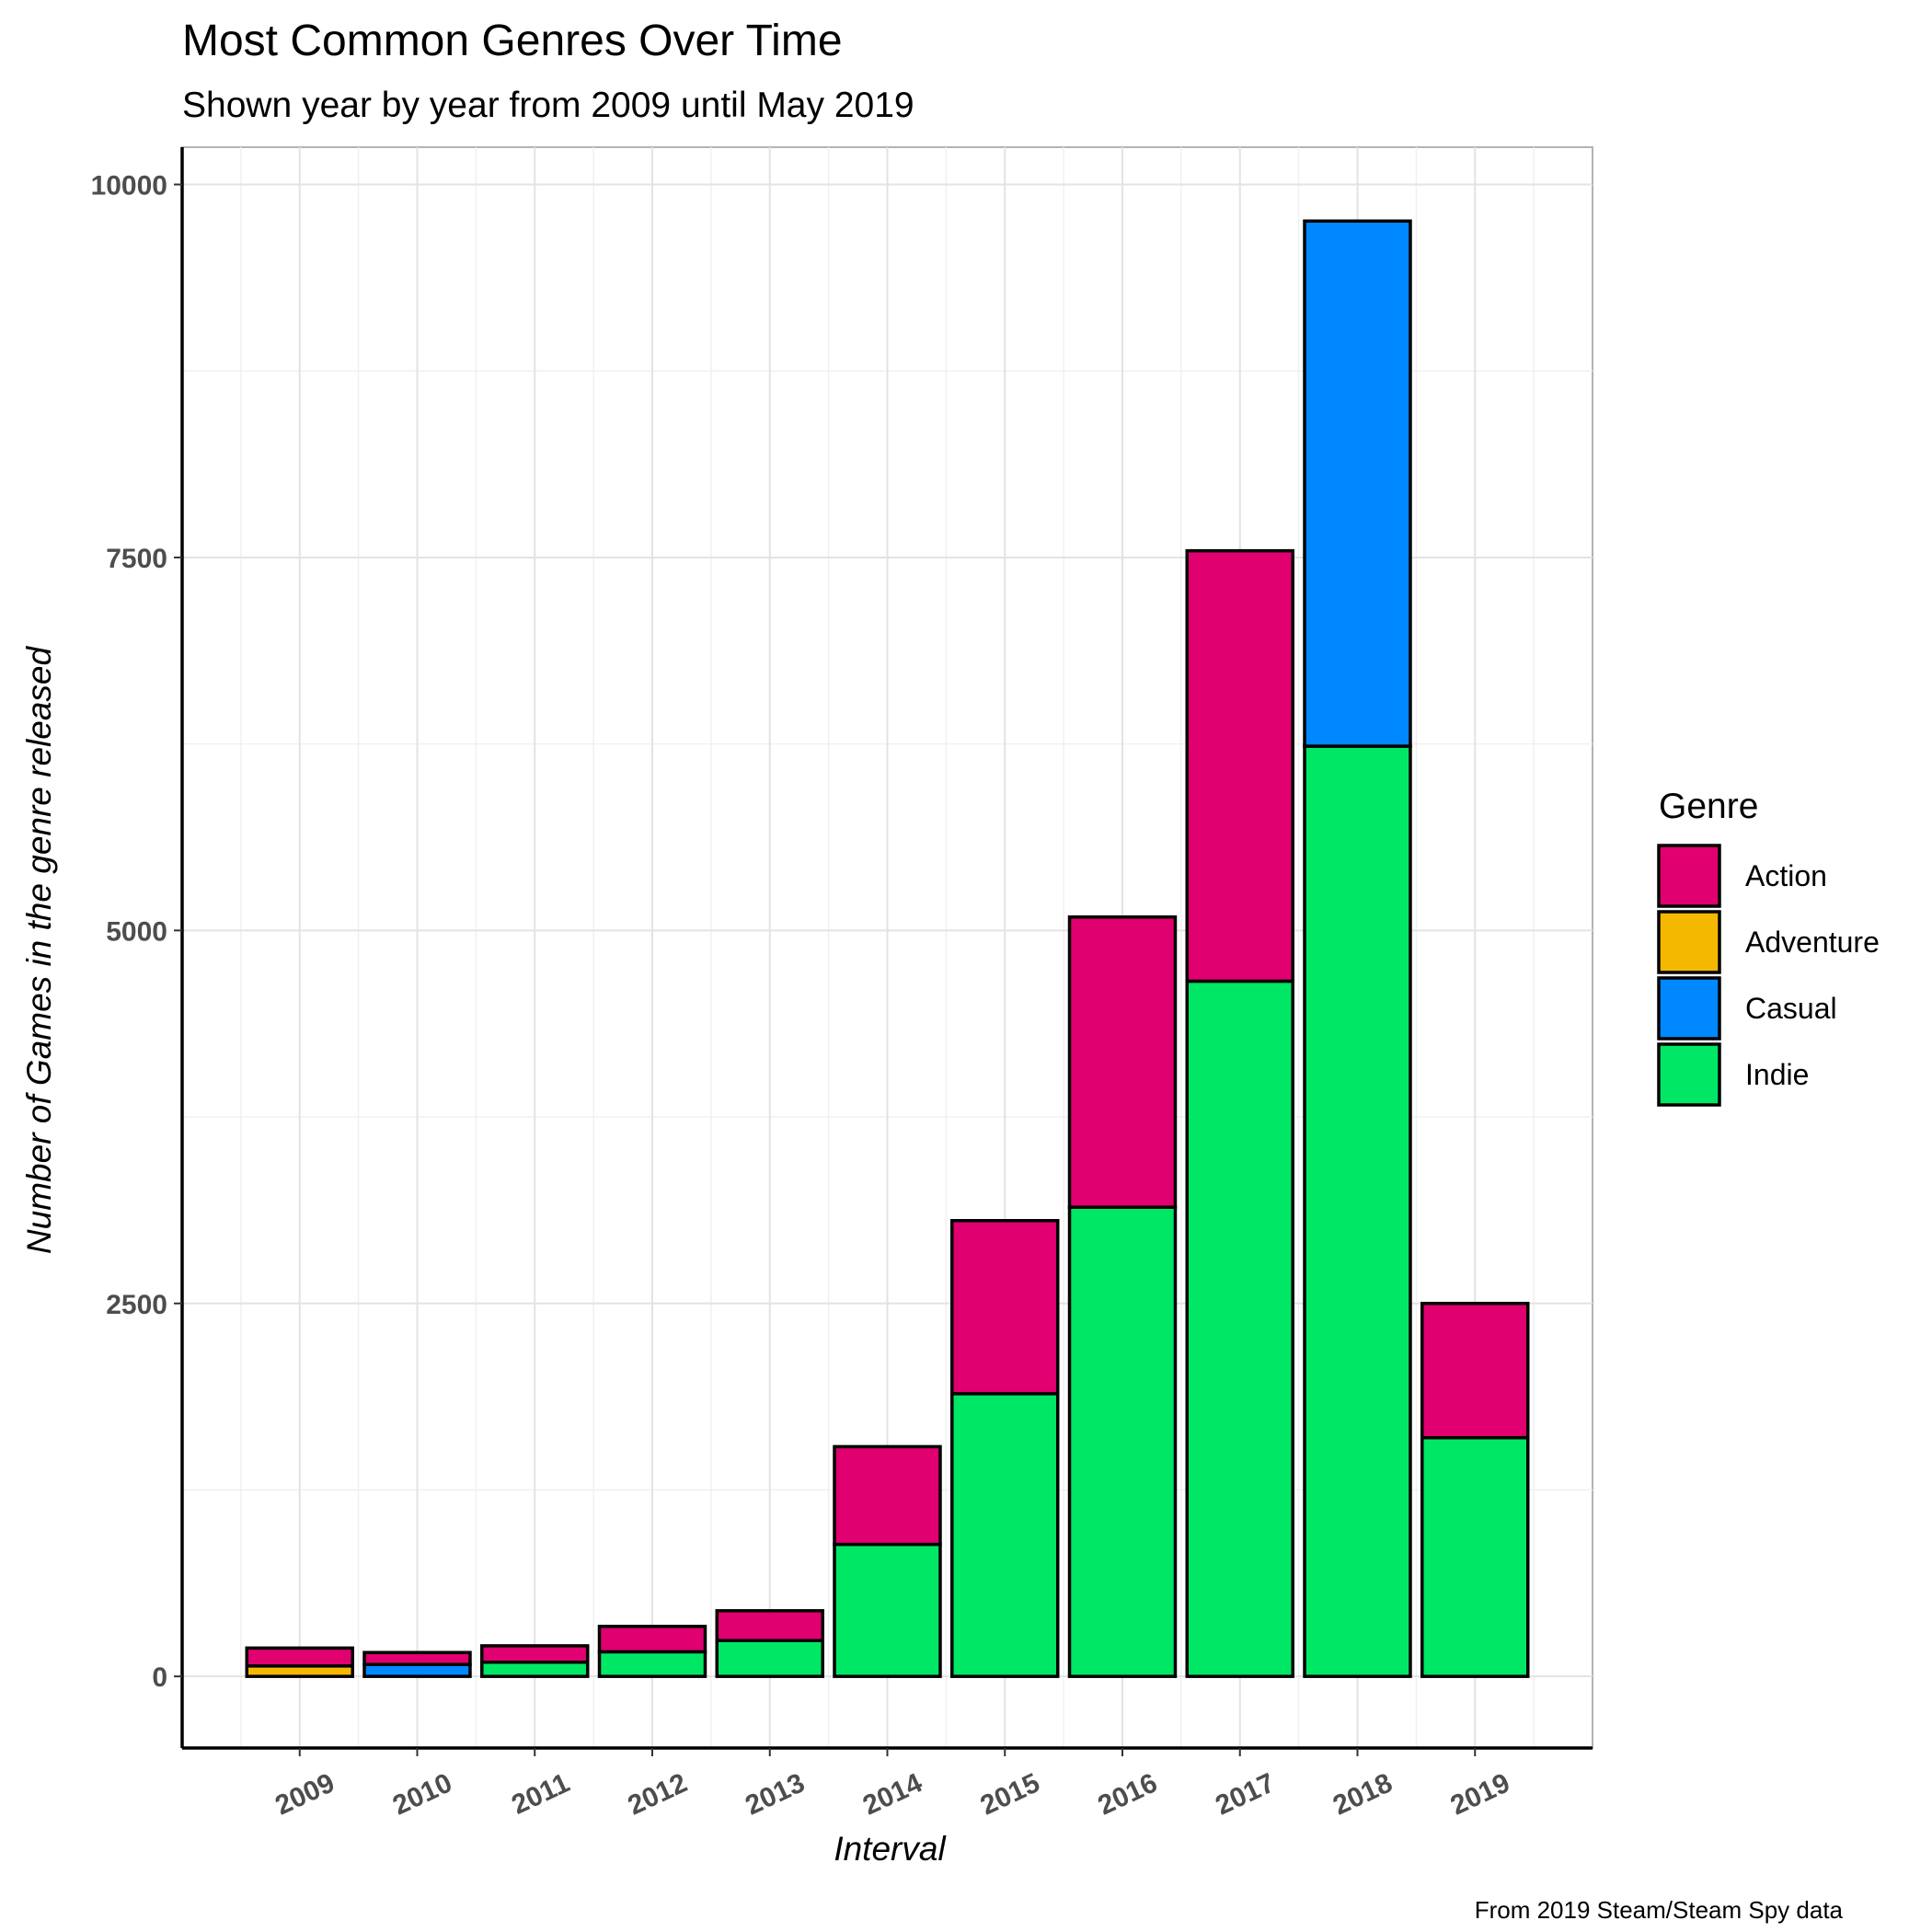 This screenshot has height=1932, width=1932. I want to click on legend-key-adventure, so click(1689, 942).